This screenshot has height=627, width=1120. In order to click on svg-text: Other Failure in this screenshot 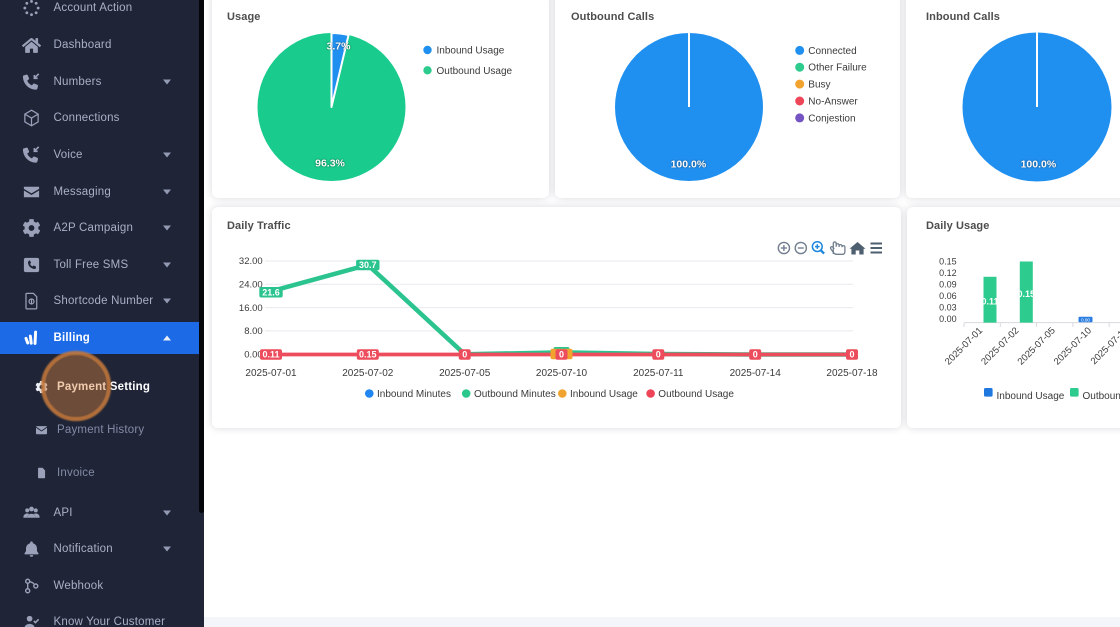, I will do `click(837, 68)`.